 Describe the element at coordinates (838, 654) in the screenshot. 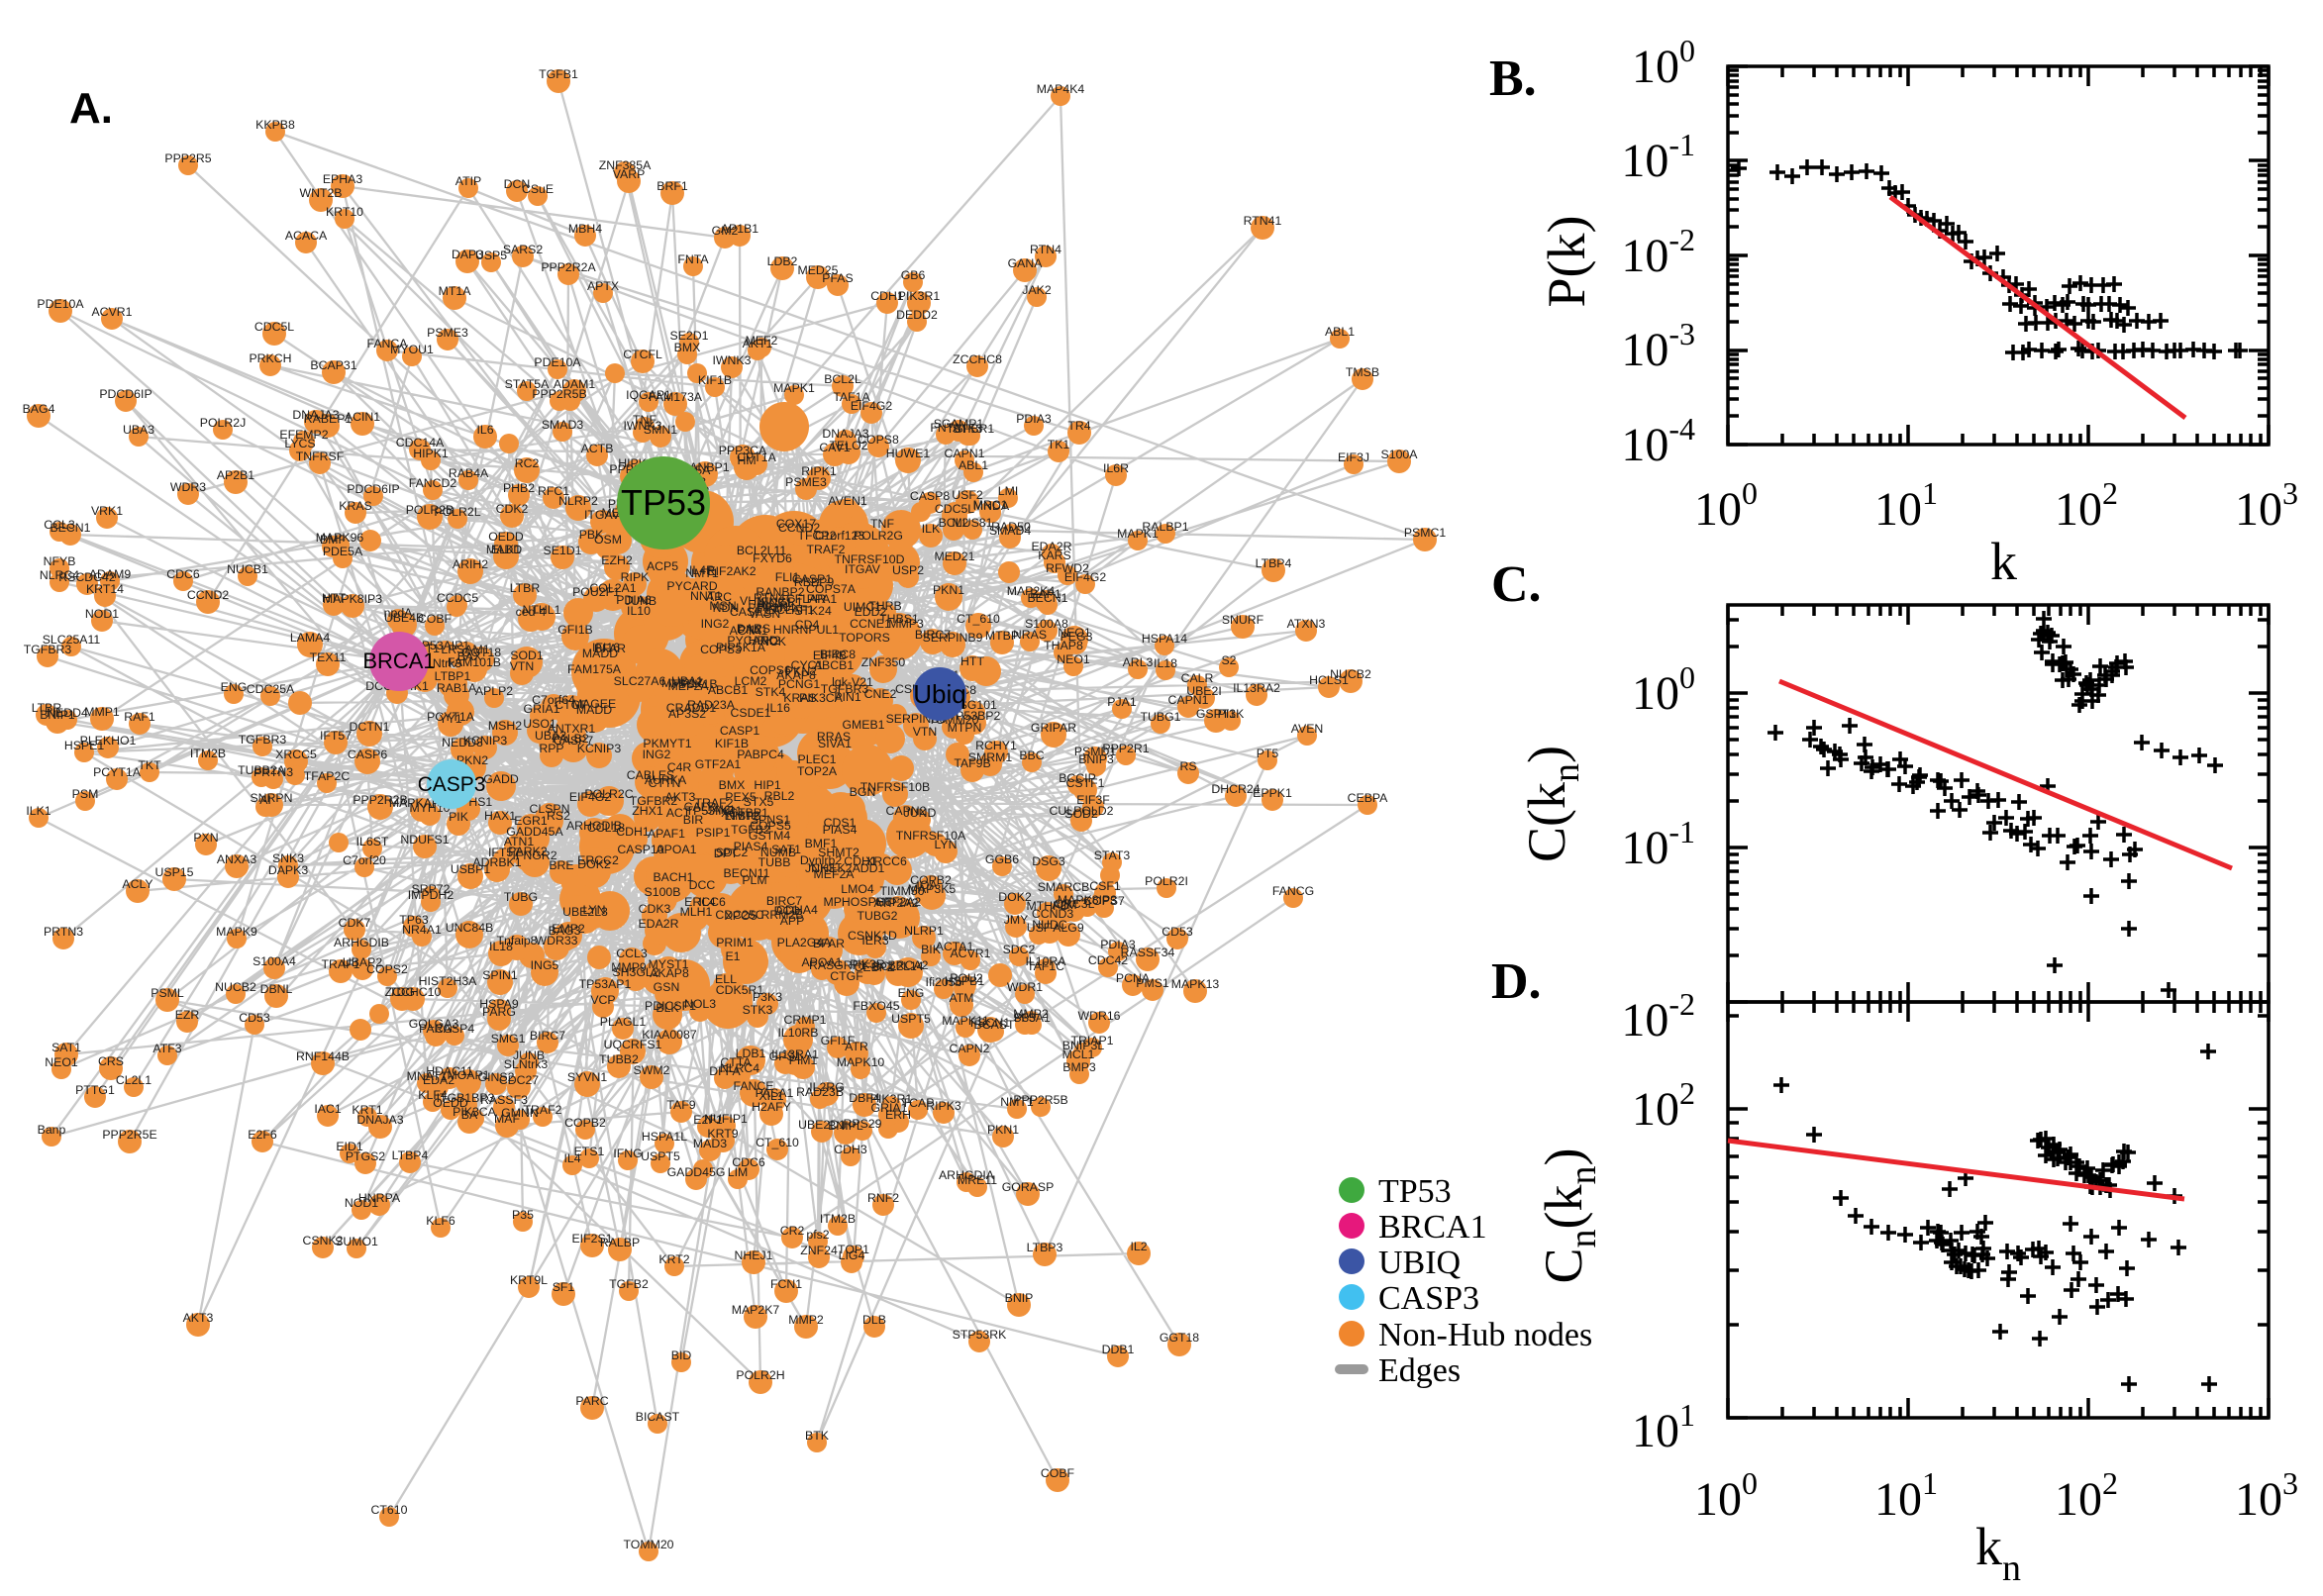

I see `svg-text: BIRC8` at that location.